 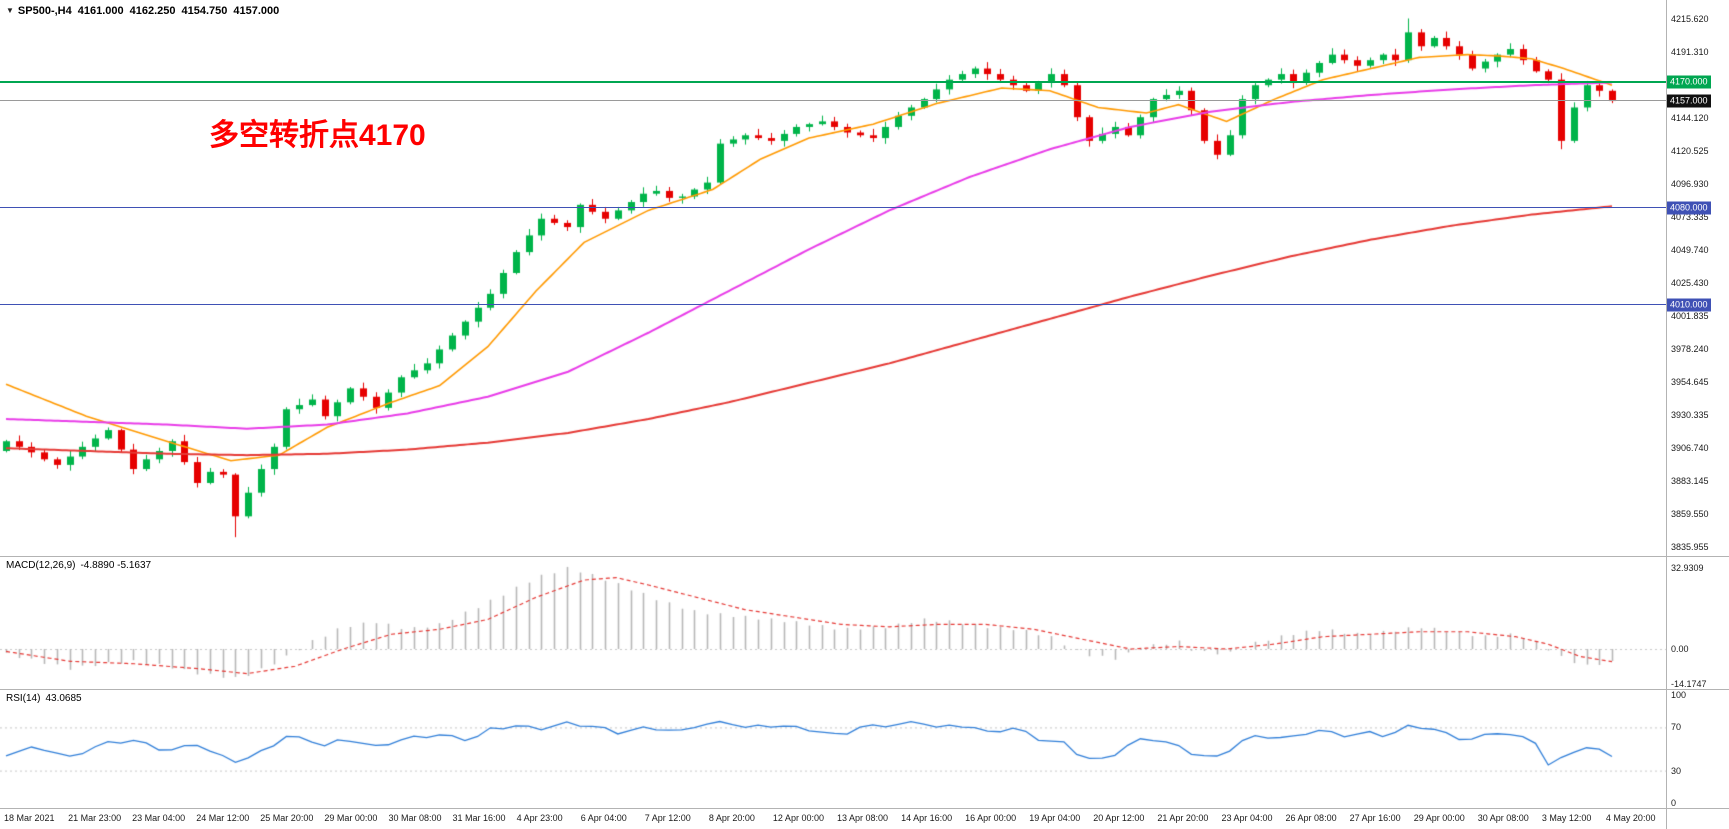 What do you see at coordinates (44, 698) in the screenshot?
I see `rsi-indicator-label: RSI(14) 43.0685` at bounding box center [44, 698].